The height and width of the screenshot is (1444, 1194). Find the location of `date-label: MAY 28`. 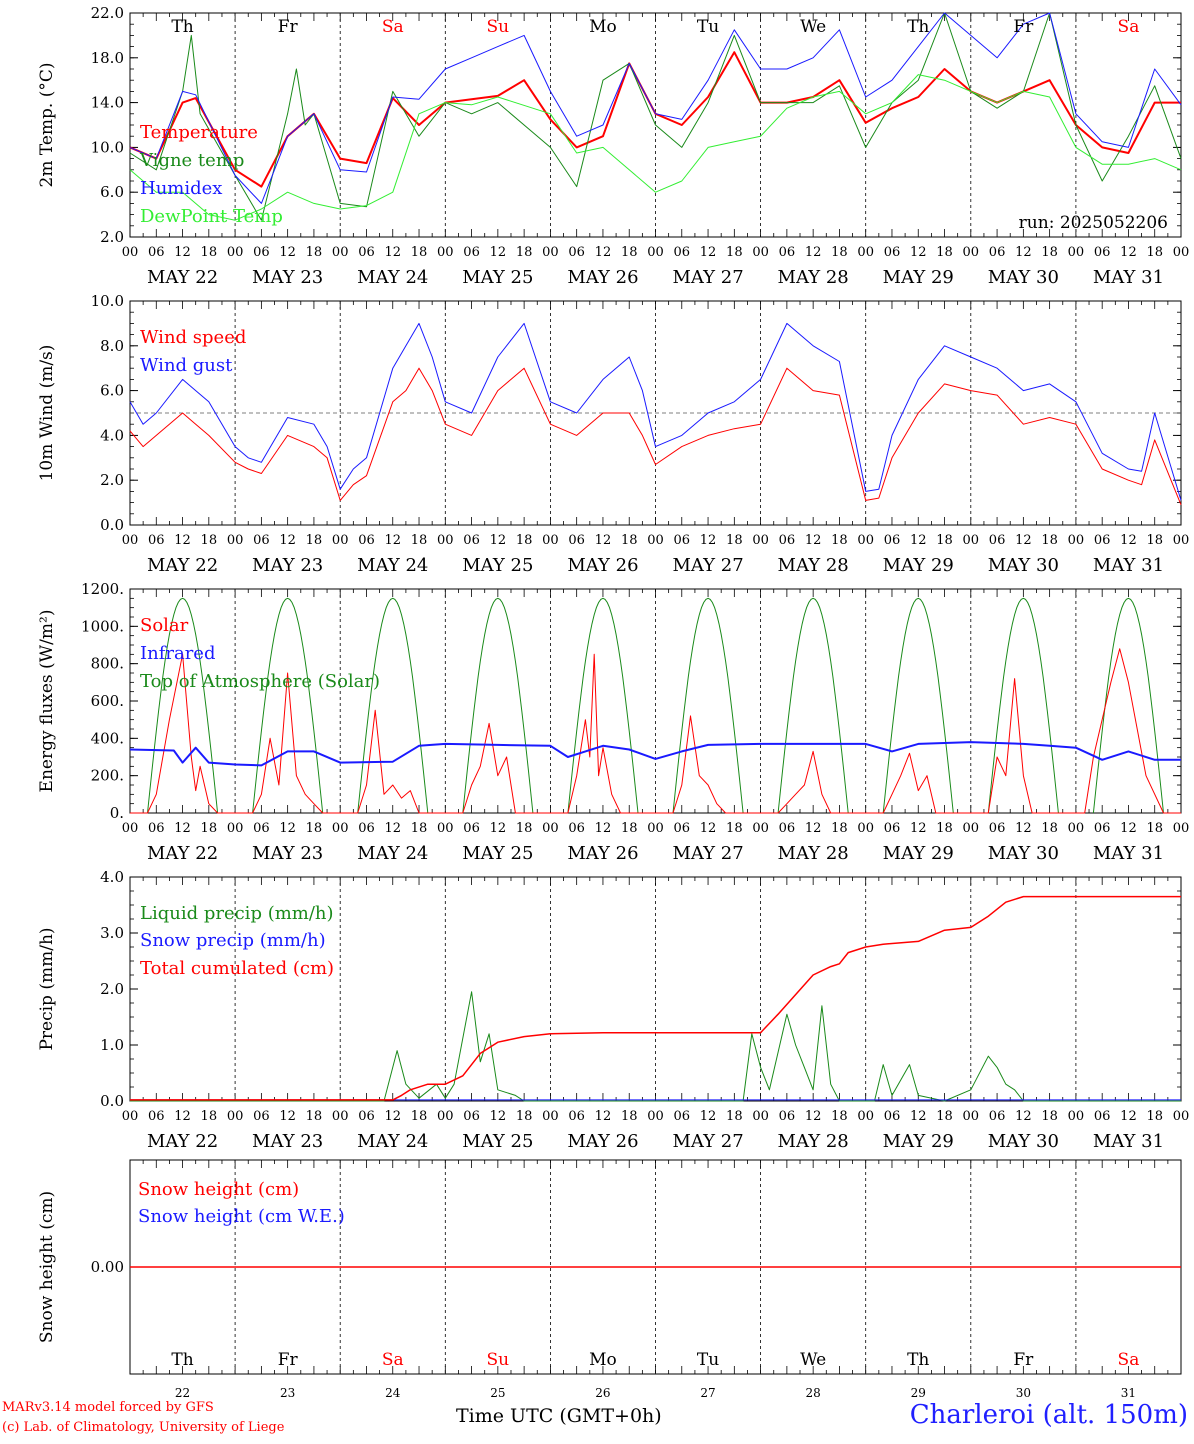

date-label: MAY 28 is located at coordinates (813, 565).